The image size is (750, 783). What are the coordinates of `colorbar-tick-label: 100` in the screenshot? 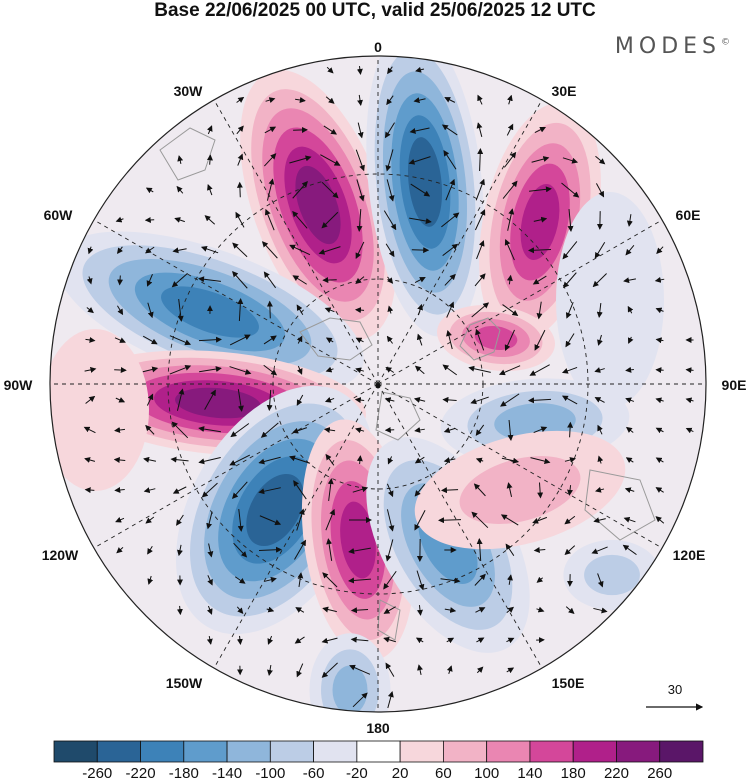 It's located at (487, 773).